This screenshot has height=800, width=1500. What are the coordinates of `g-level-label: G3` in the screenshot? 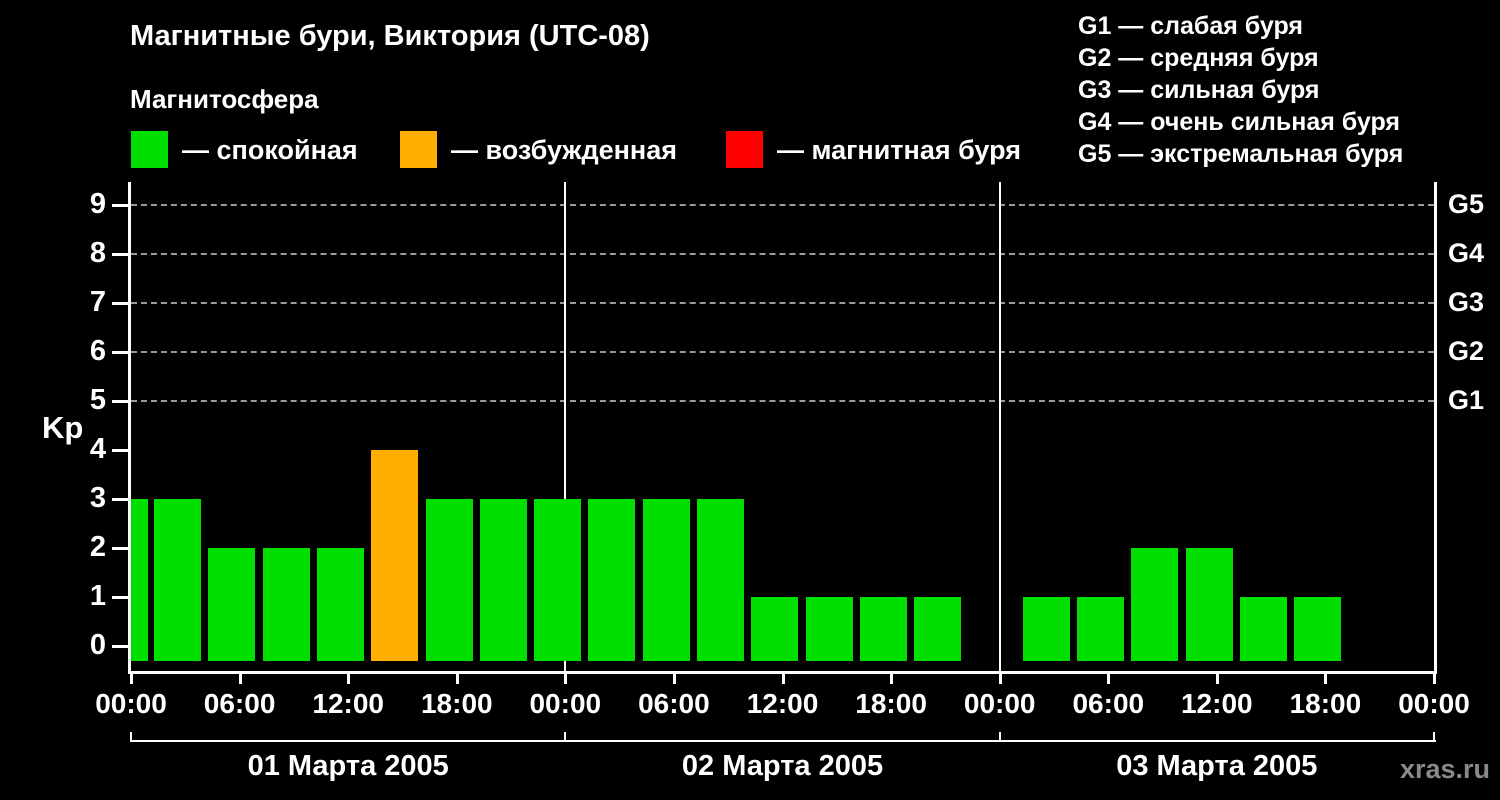 It's located at (1466, 302).